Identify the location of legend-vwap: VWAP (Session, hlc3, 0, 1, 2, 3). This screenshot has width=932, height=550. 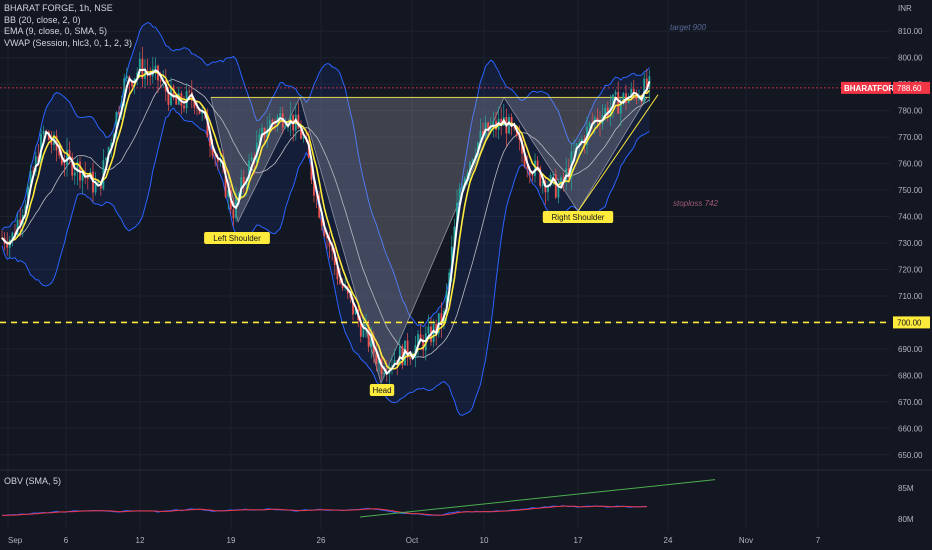
(68, 42).